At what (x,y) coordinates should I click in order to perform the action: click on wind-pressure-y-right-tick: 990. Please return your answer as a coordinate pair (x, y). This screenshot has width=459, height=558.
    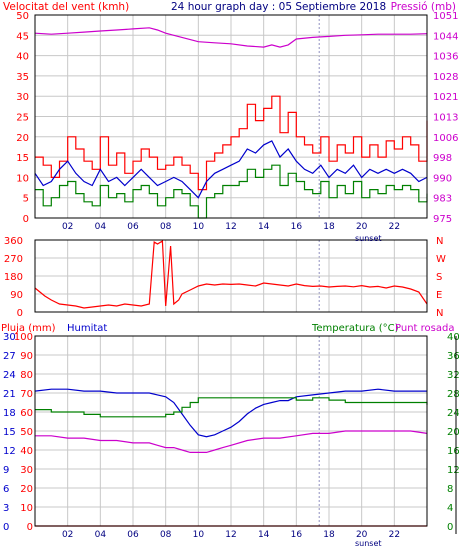
    Looking at the image, I should click on (442, 178).